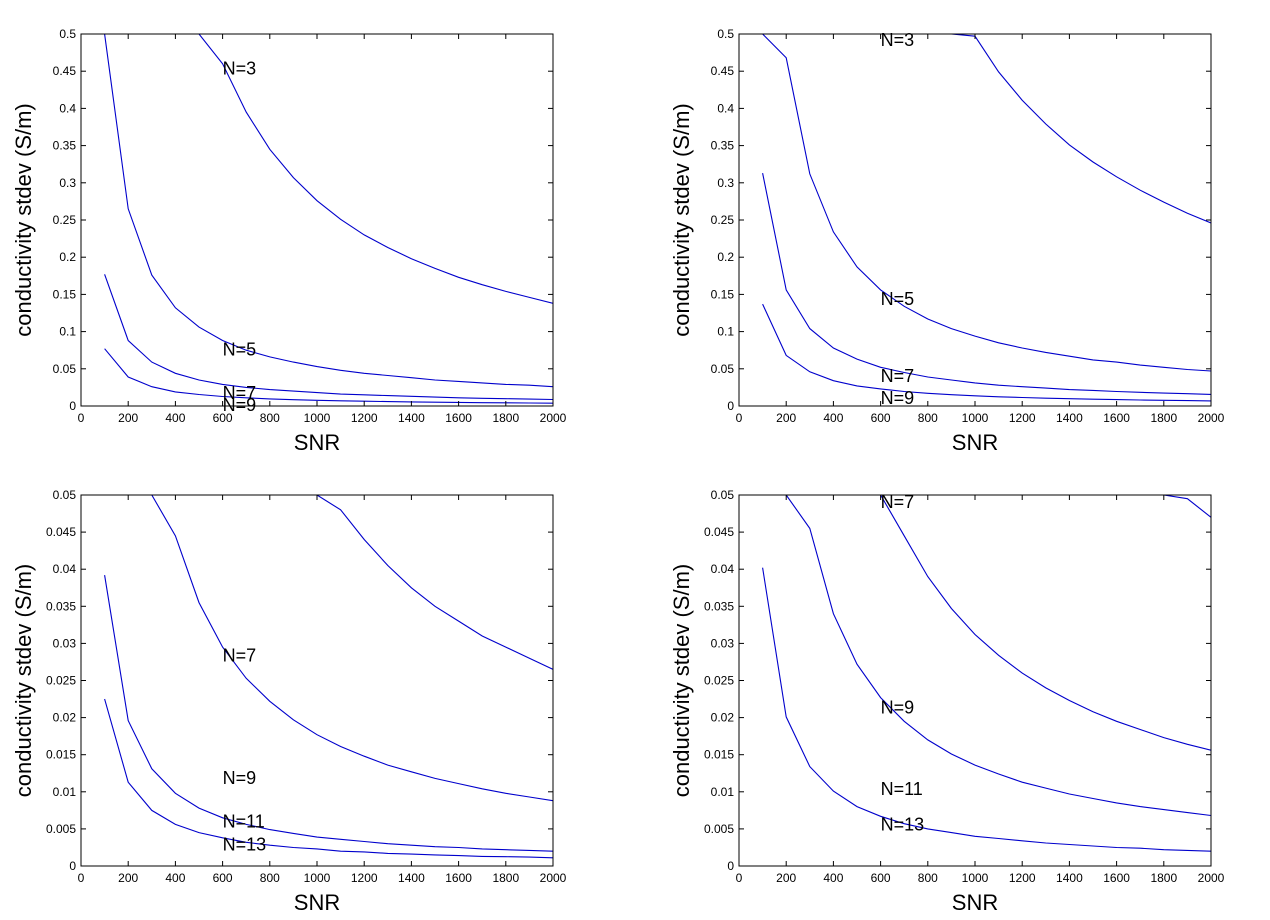 This screenshot has height=920, width=1270. Describe the element at coordinates (903, 825) in the screenshot. I see `curve-label-n-13: N=13` at that location.